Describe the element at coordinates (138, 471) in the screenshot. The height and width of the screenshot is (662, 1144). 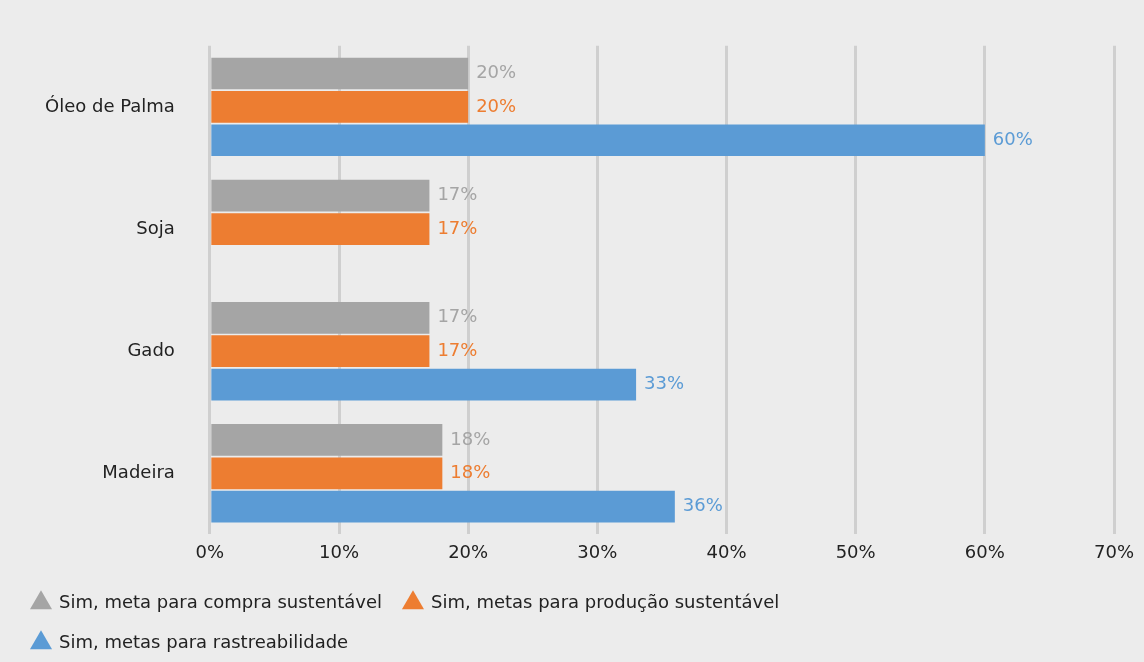
I see `y-tick-label: Madeira` at that location.